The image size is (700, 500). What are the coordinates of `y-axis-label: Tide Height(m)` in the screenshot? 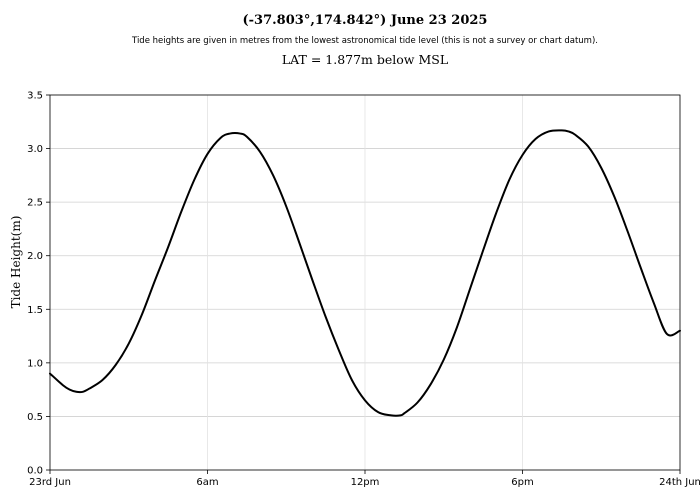 It's located at (16, 262).